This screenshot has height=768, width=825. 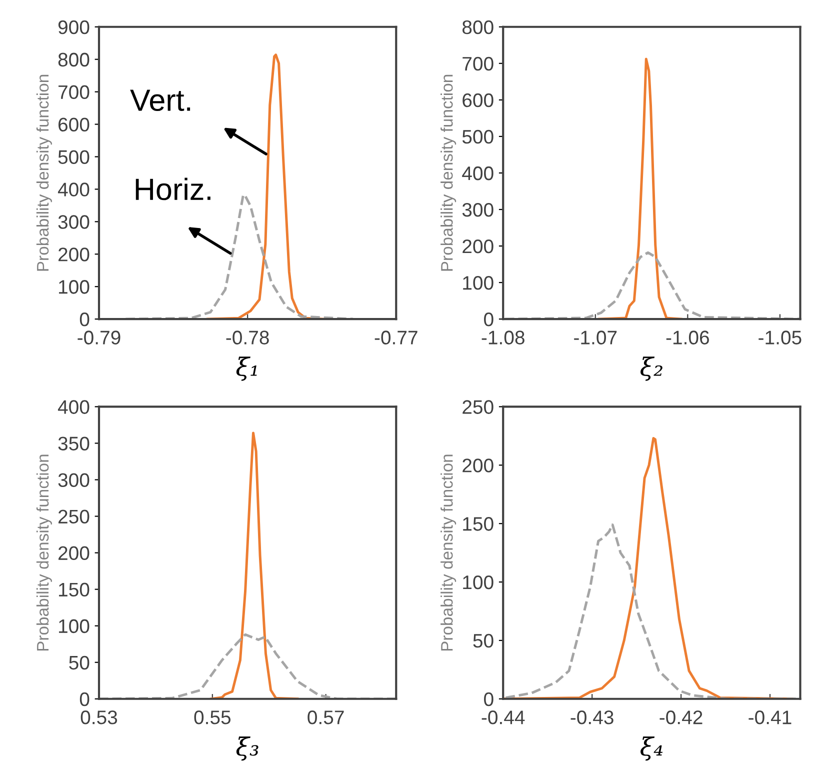 I want to click on x-tick-label: -0.78, so click(x=247, y=337).